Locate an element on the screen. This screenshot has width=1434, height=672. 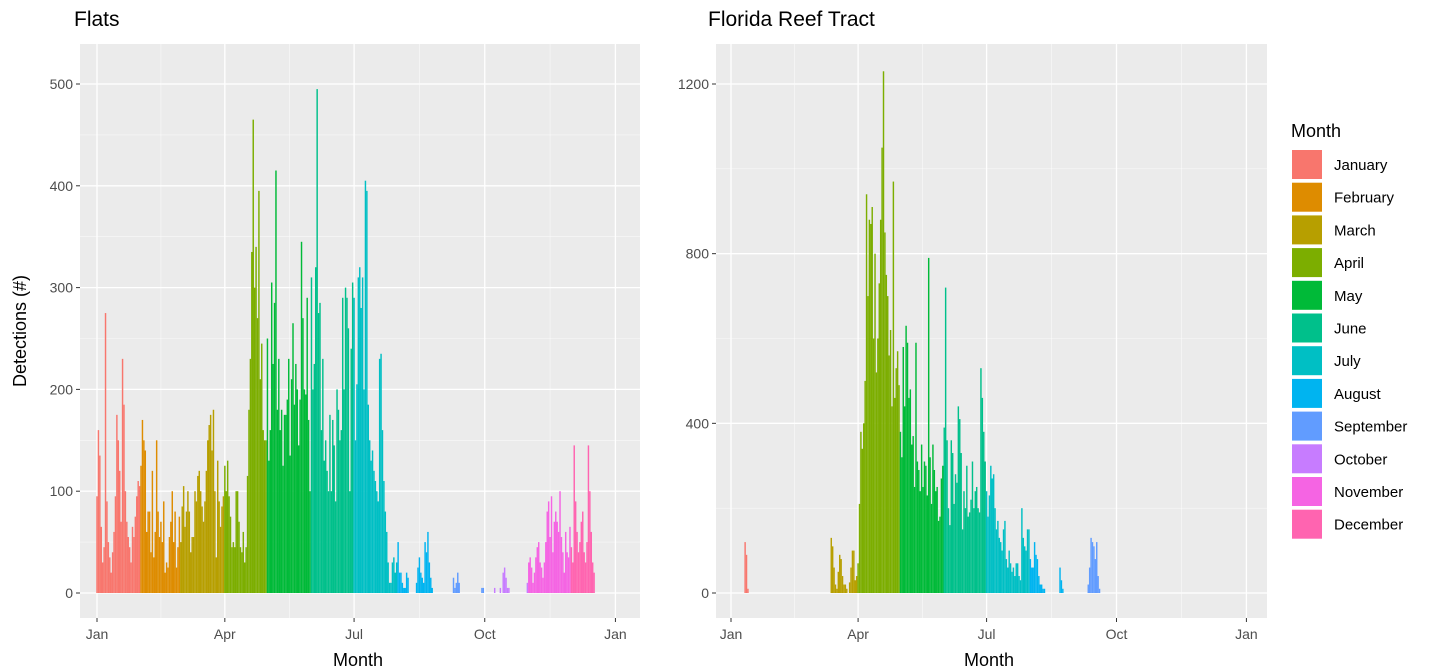
x-tick-label: Jan is located at coordinates (615, 634).